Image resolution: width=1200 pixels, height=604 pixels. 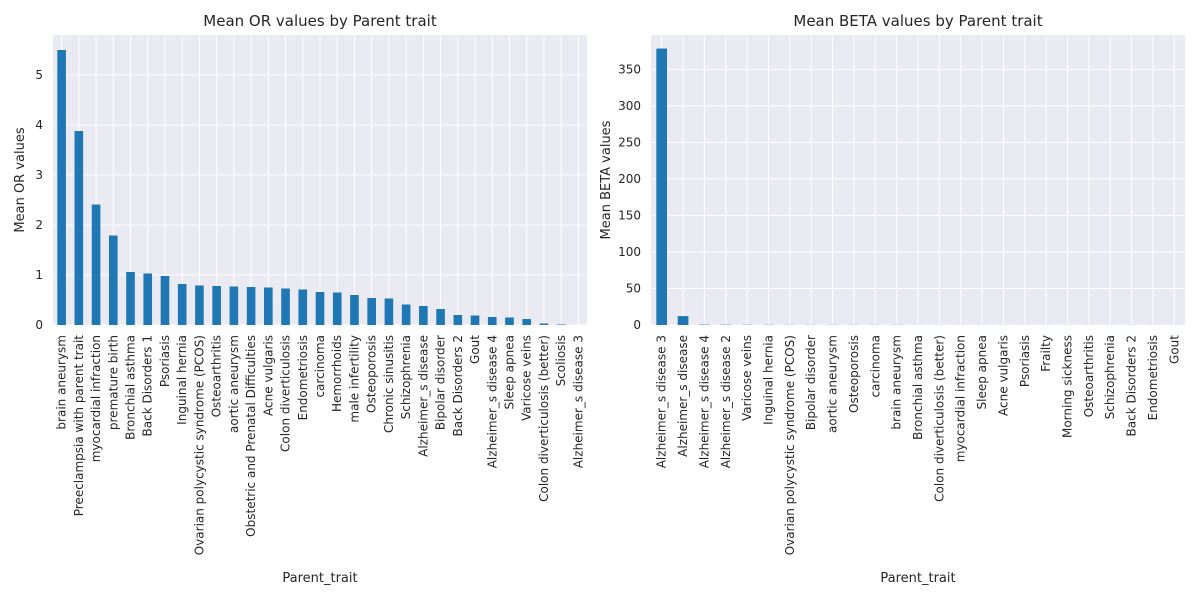 What do you see at coordinates (148, 385) in the screenshot?
I see `x-tick-label: Back Disorders 1` at bounding box center [148, 385].